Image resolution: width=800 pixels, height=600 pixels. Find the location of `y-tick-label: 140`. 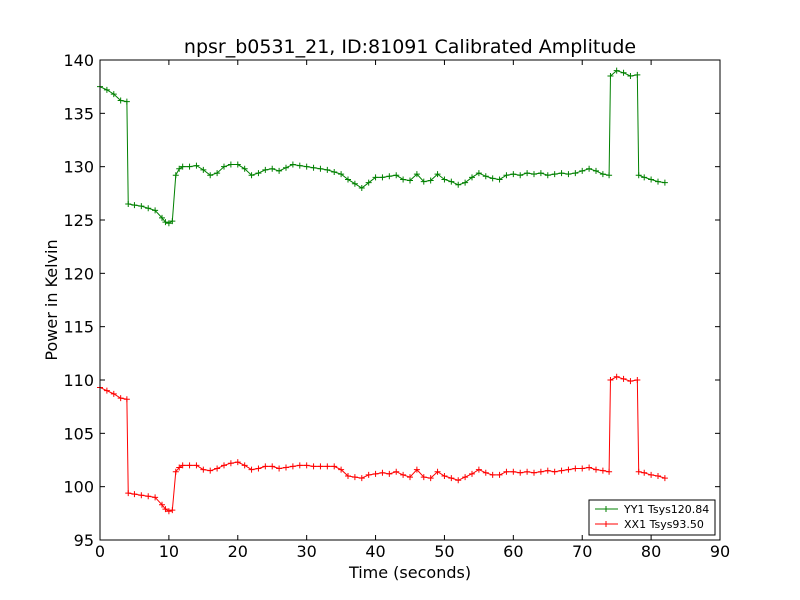

y-tick-label: 140 is located at coordinates (78, 60).